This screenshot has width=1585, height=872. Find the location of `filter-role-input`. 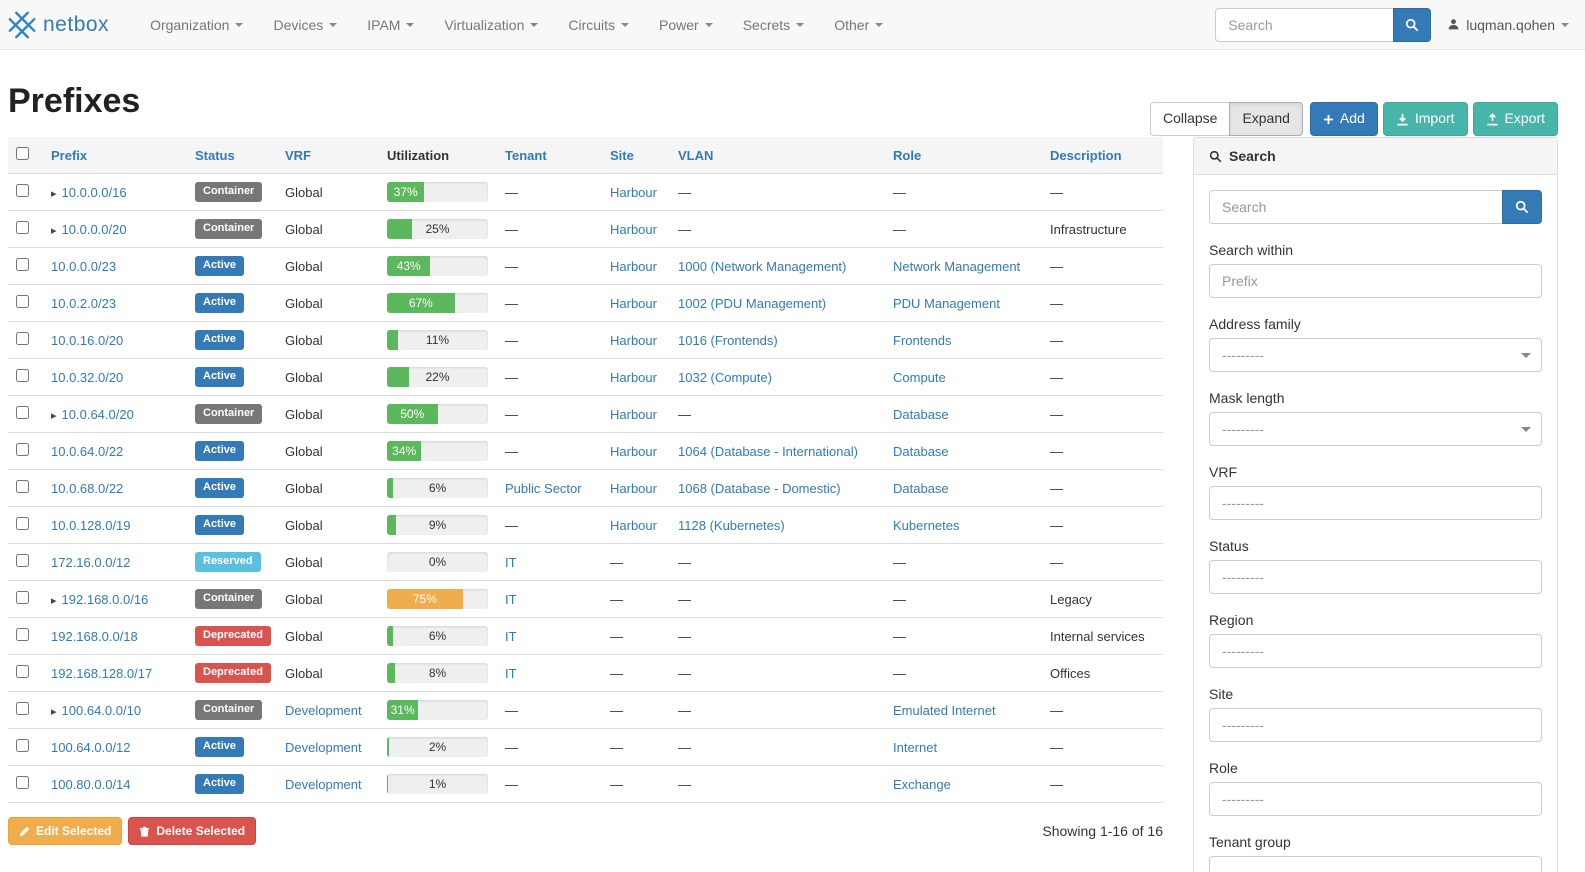

filter-role-input is located at coordinates (1375, 799).